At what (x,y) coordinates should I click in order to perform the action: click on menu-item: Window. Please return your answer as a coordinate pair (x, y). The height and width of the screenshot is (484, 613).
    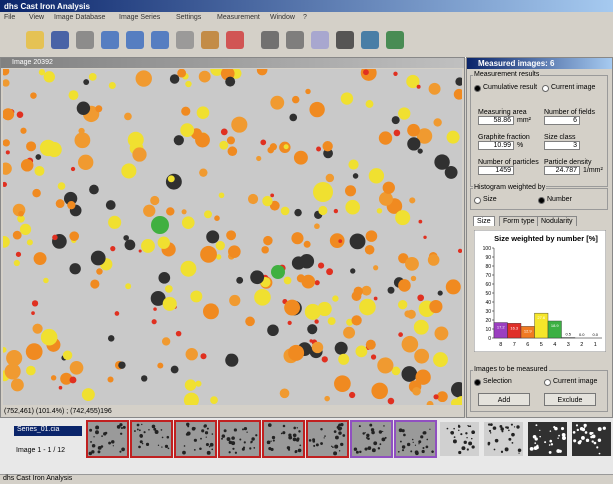
    Looking at the image, I should click on (282, 17).